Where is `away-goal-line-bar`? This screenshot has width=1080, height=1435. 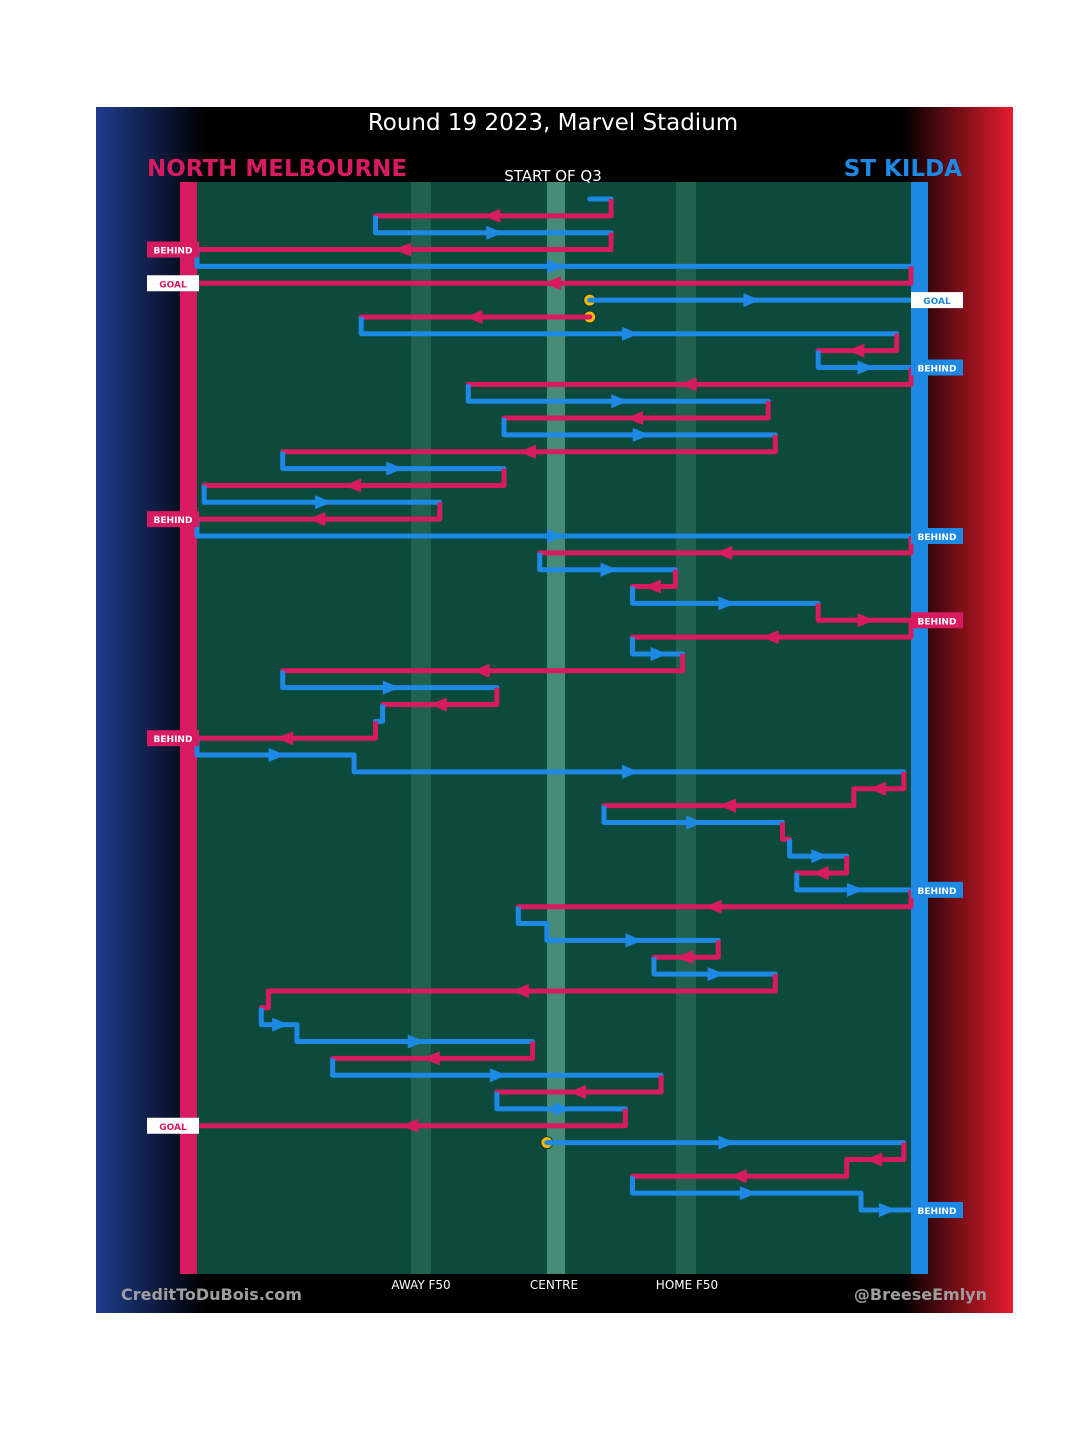 away-goal-line-bar is located at coordinates (919, 728).